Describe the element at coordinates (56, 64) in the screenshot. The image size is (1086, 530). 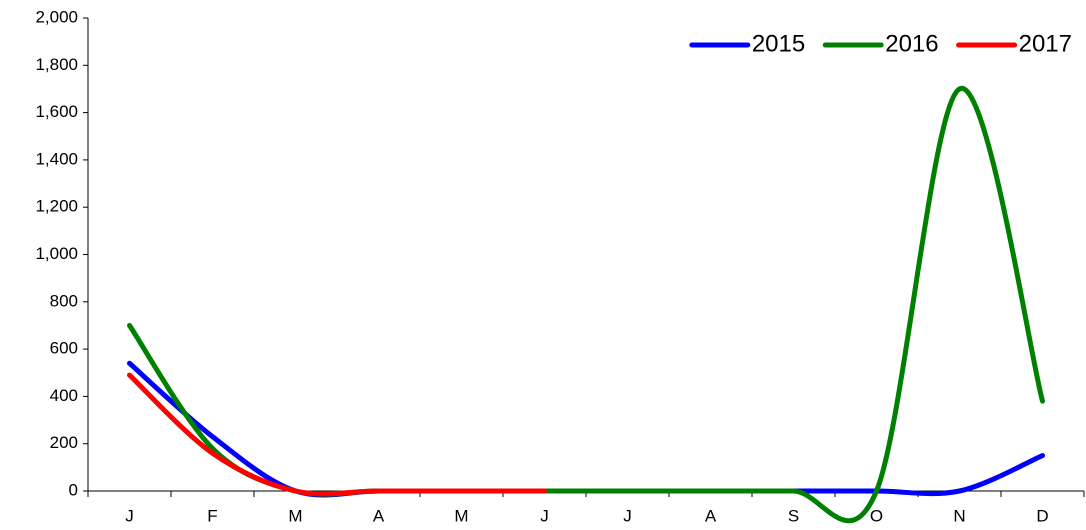
I see `y-tick-label: 1,800` at that location.